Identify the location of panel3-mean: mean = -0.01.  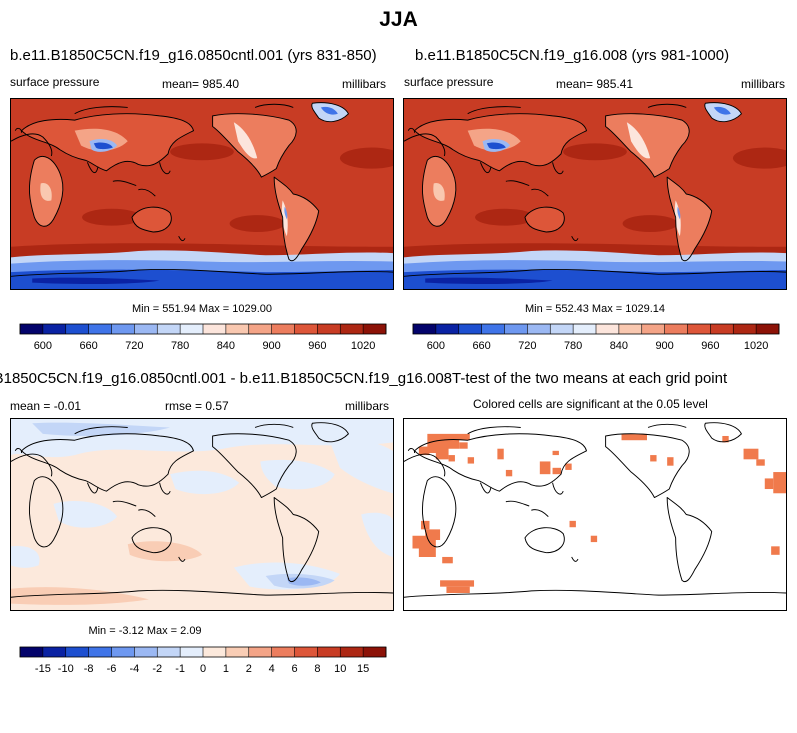
(46, 406).